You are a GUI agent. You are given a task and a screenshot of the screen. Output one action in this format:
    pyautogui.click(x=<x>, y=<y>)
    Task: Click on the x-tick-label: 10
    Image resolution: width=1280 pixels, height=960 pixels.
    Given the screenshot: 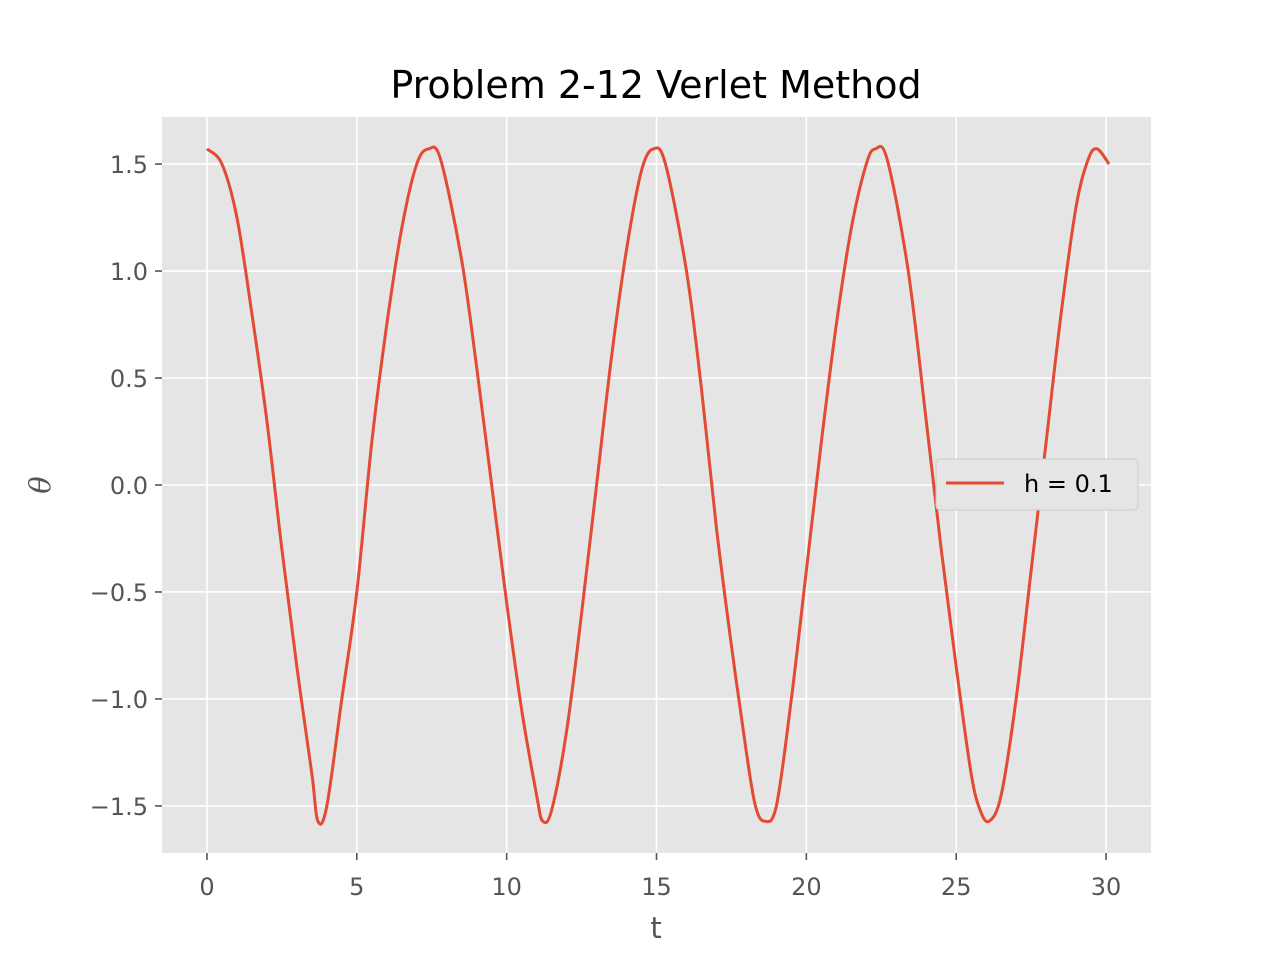 What is the action you would take?
    pyautogui.click(x=506, y=887)
    